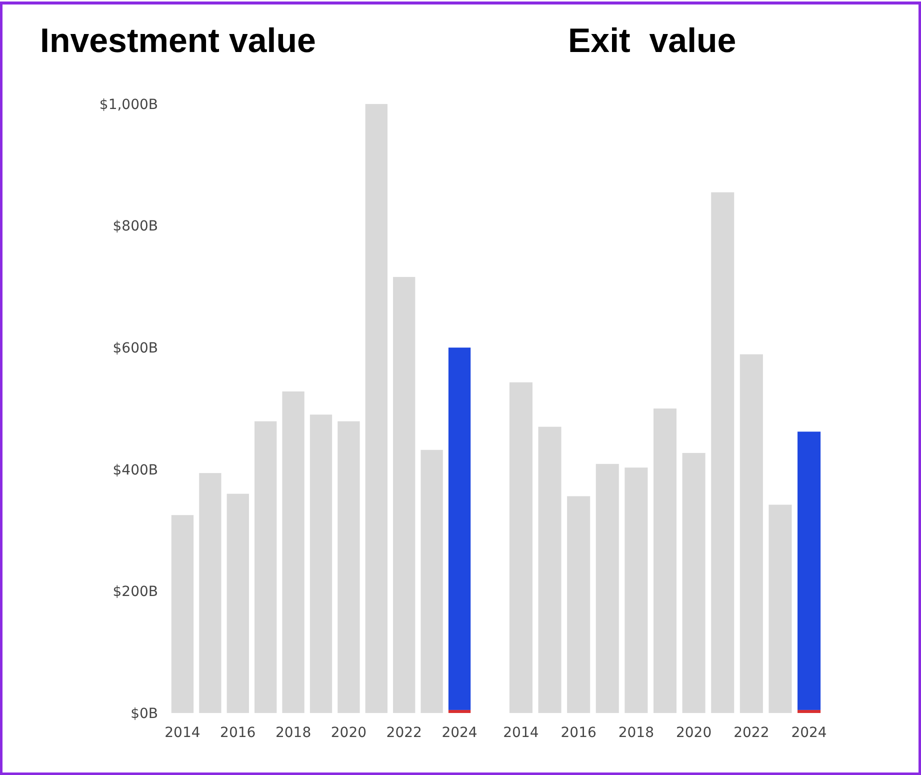 This screenshot has width=921, height=775. I want to click on y-tick-label: $0B, so click(144, 714).